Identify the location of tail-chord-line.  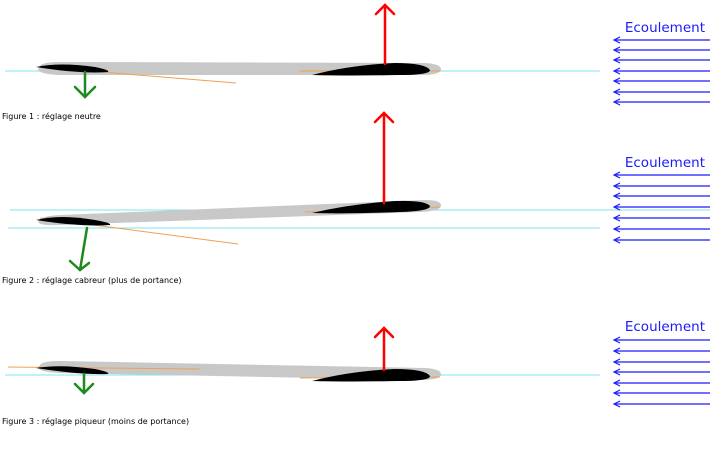
(104, 368).